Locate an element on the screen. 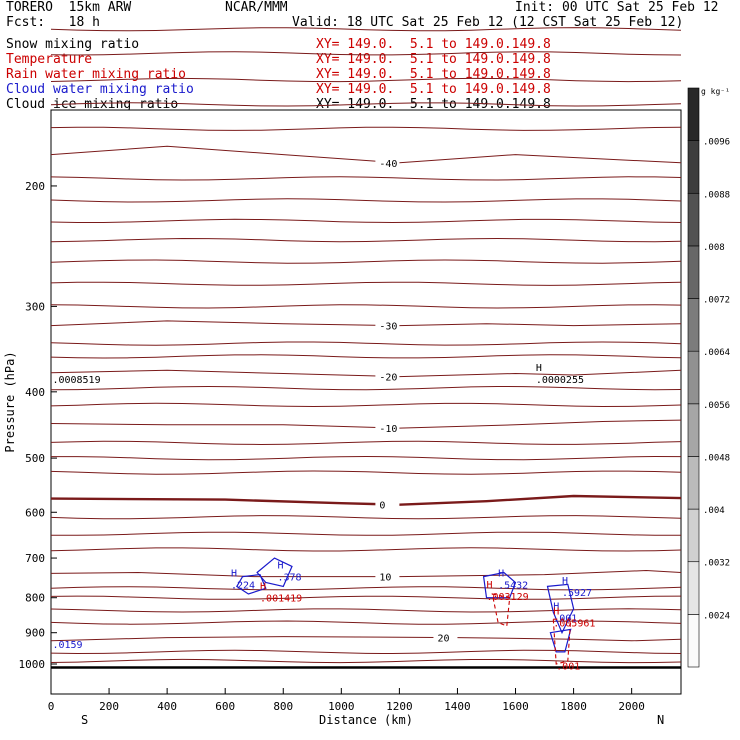 The width and height of the screenshot is (740, 740). fcst-label: Fcst: 18 h is located at coordinates (53, 22).